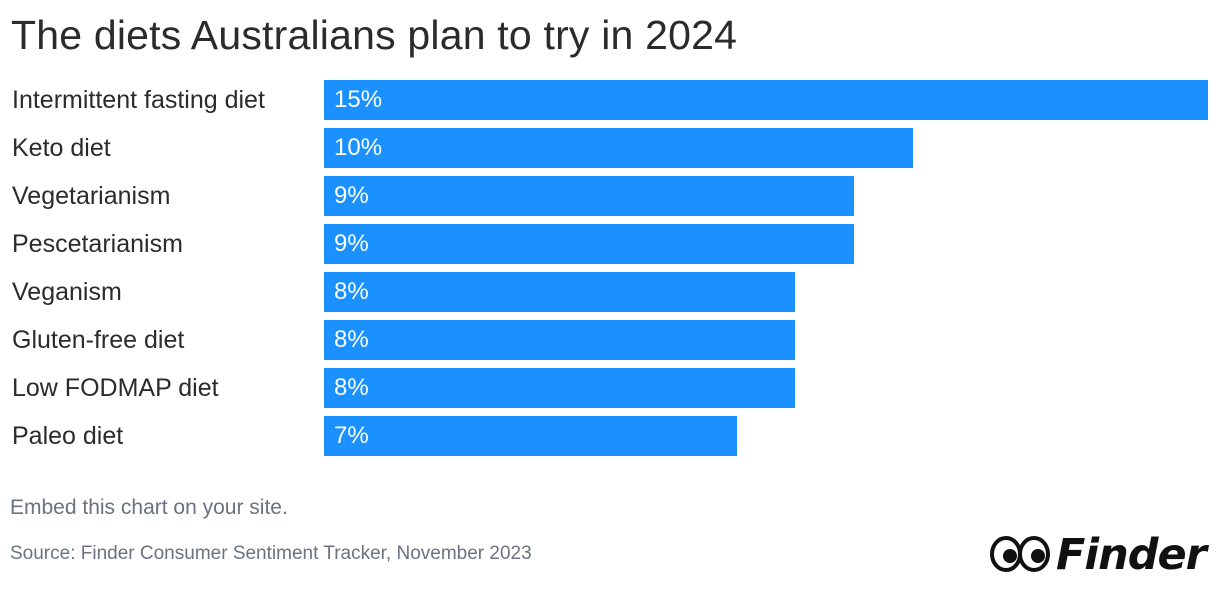 Image resolution: width=1220 pixels, height=590 pixels. What do you see at coordinates (358, 99) in the screenshot?
I see `bar-value-label: 15%` at bounding box center [358, 99].